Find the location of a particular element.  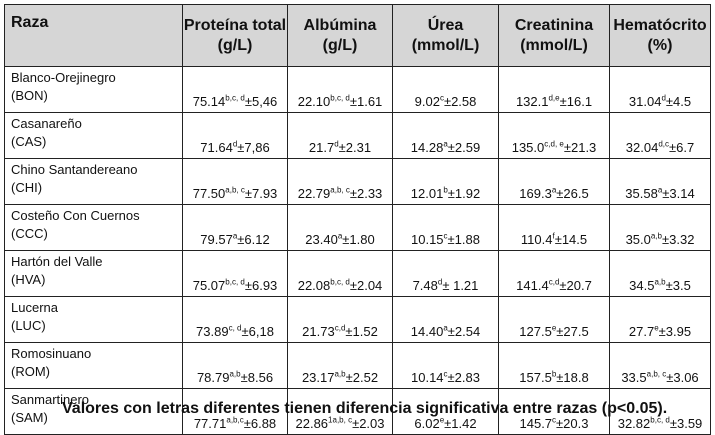

value-cell: 14.40a±2.54 is located at coordinates (445, 319).